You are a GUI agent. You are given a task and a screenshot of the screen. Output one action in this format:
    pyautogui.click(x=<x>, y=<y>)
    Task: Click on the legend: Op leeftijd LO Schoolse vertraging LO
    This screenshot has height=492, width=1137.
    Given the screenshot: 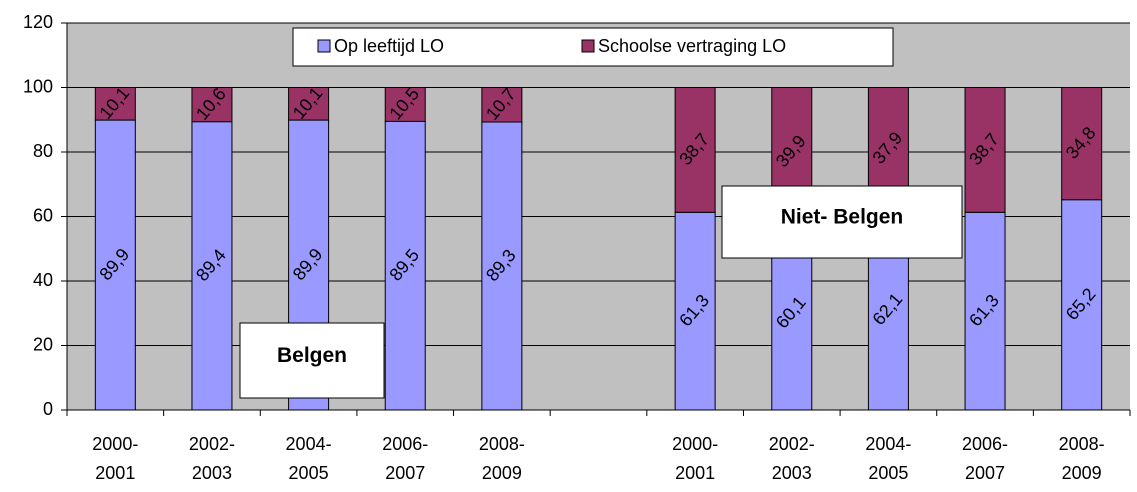 What is the action you would take?
    pyautogui.click(x=593, y=47)
    